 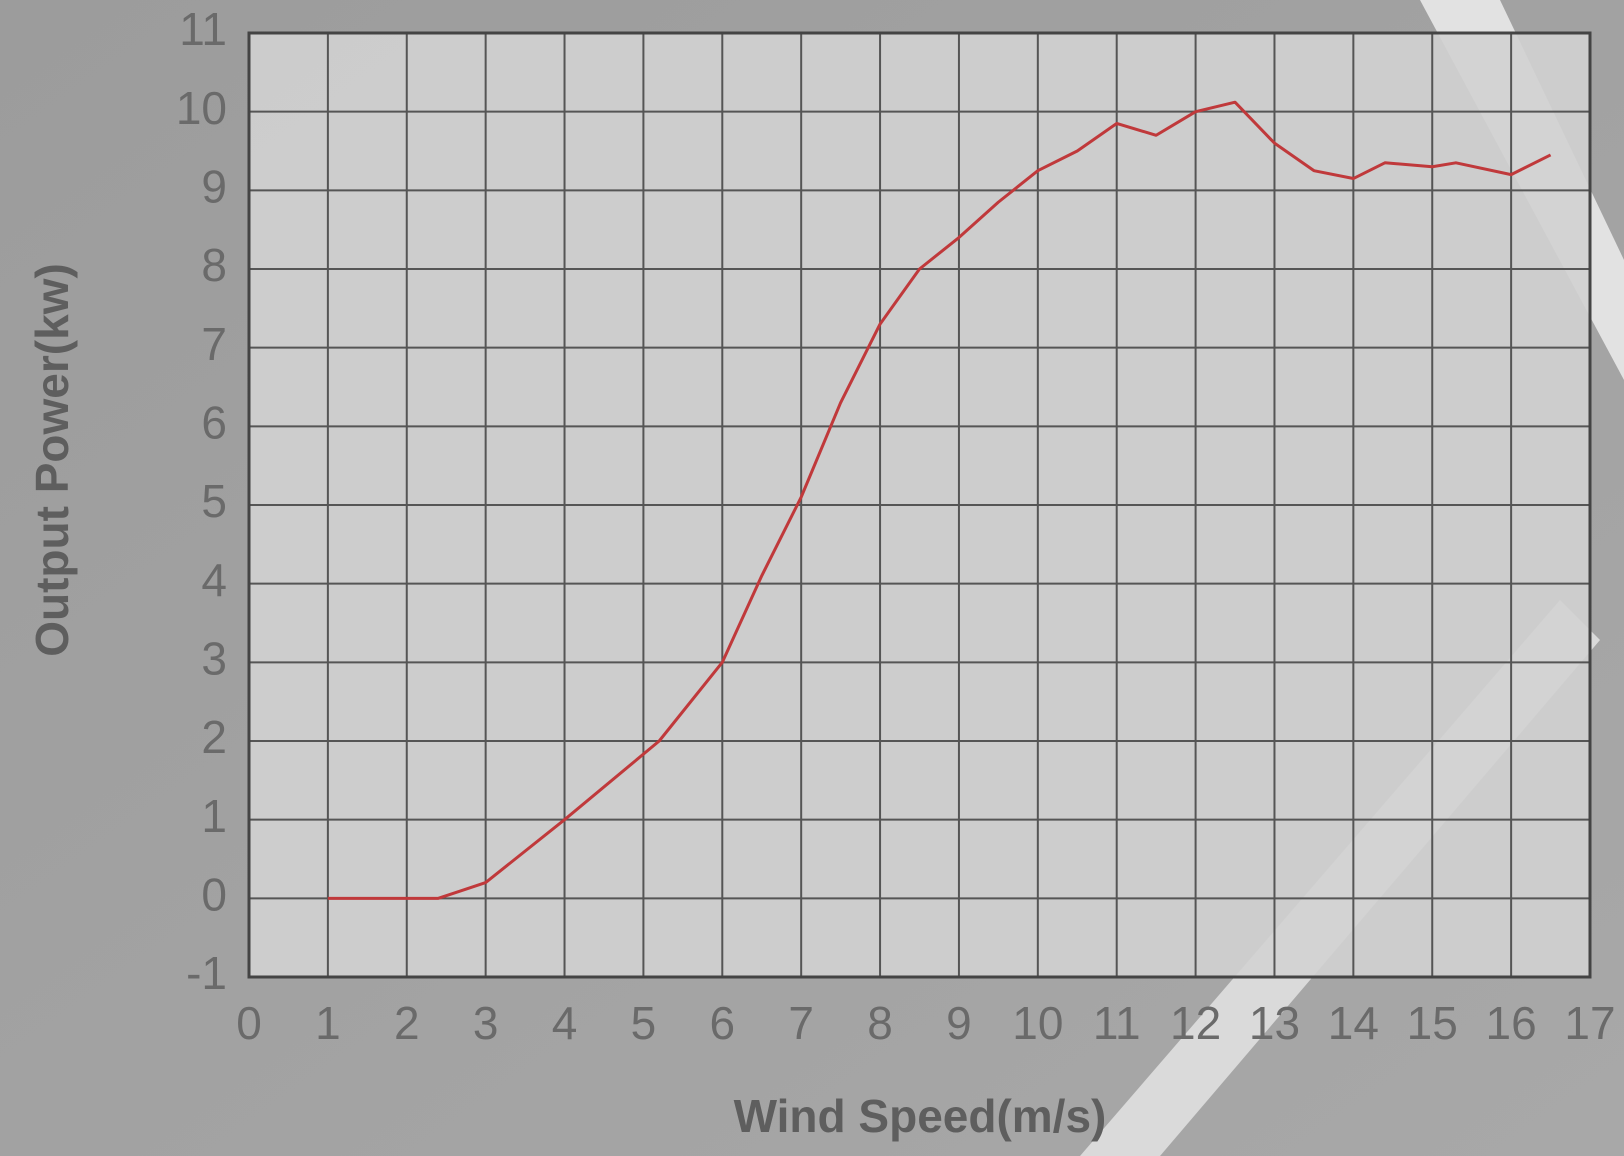 What do you see at coordinates (214, 501) in the screenshot?
I see `y-tick-label: 5` at bounding box center [214, 501].